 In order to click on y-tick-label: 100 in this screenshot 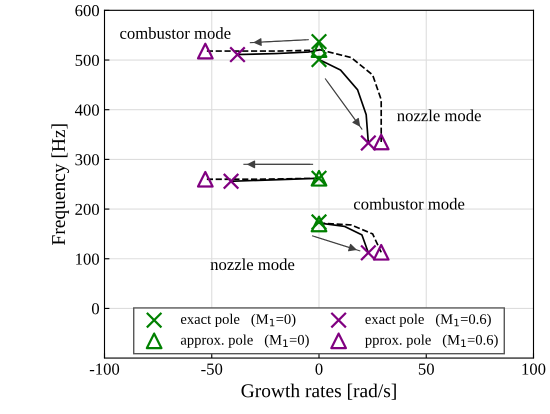, I will do `click(88, 259)`.